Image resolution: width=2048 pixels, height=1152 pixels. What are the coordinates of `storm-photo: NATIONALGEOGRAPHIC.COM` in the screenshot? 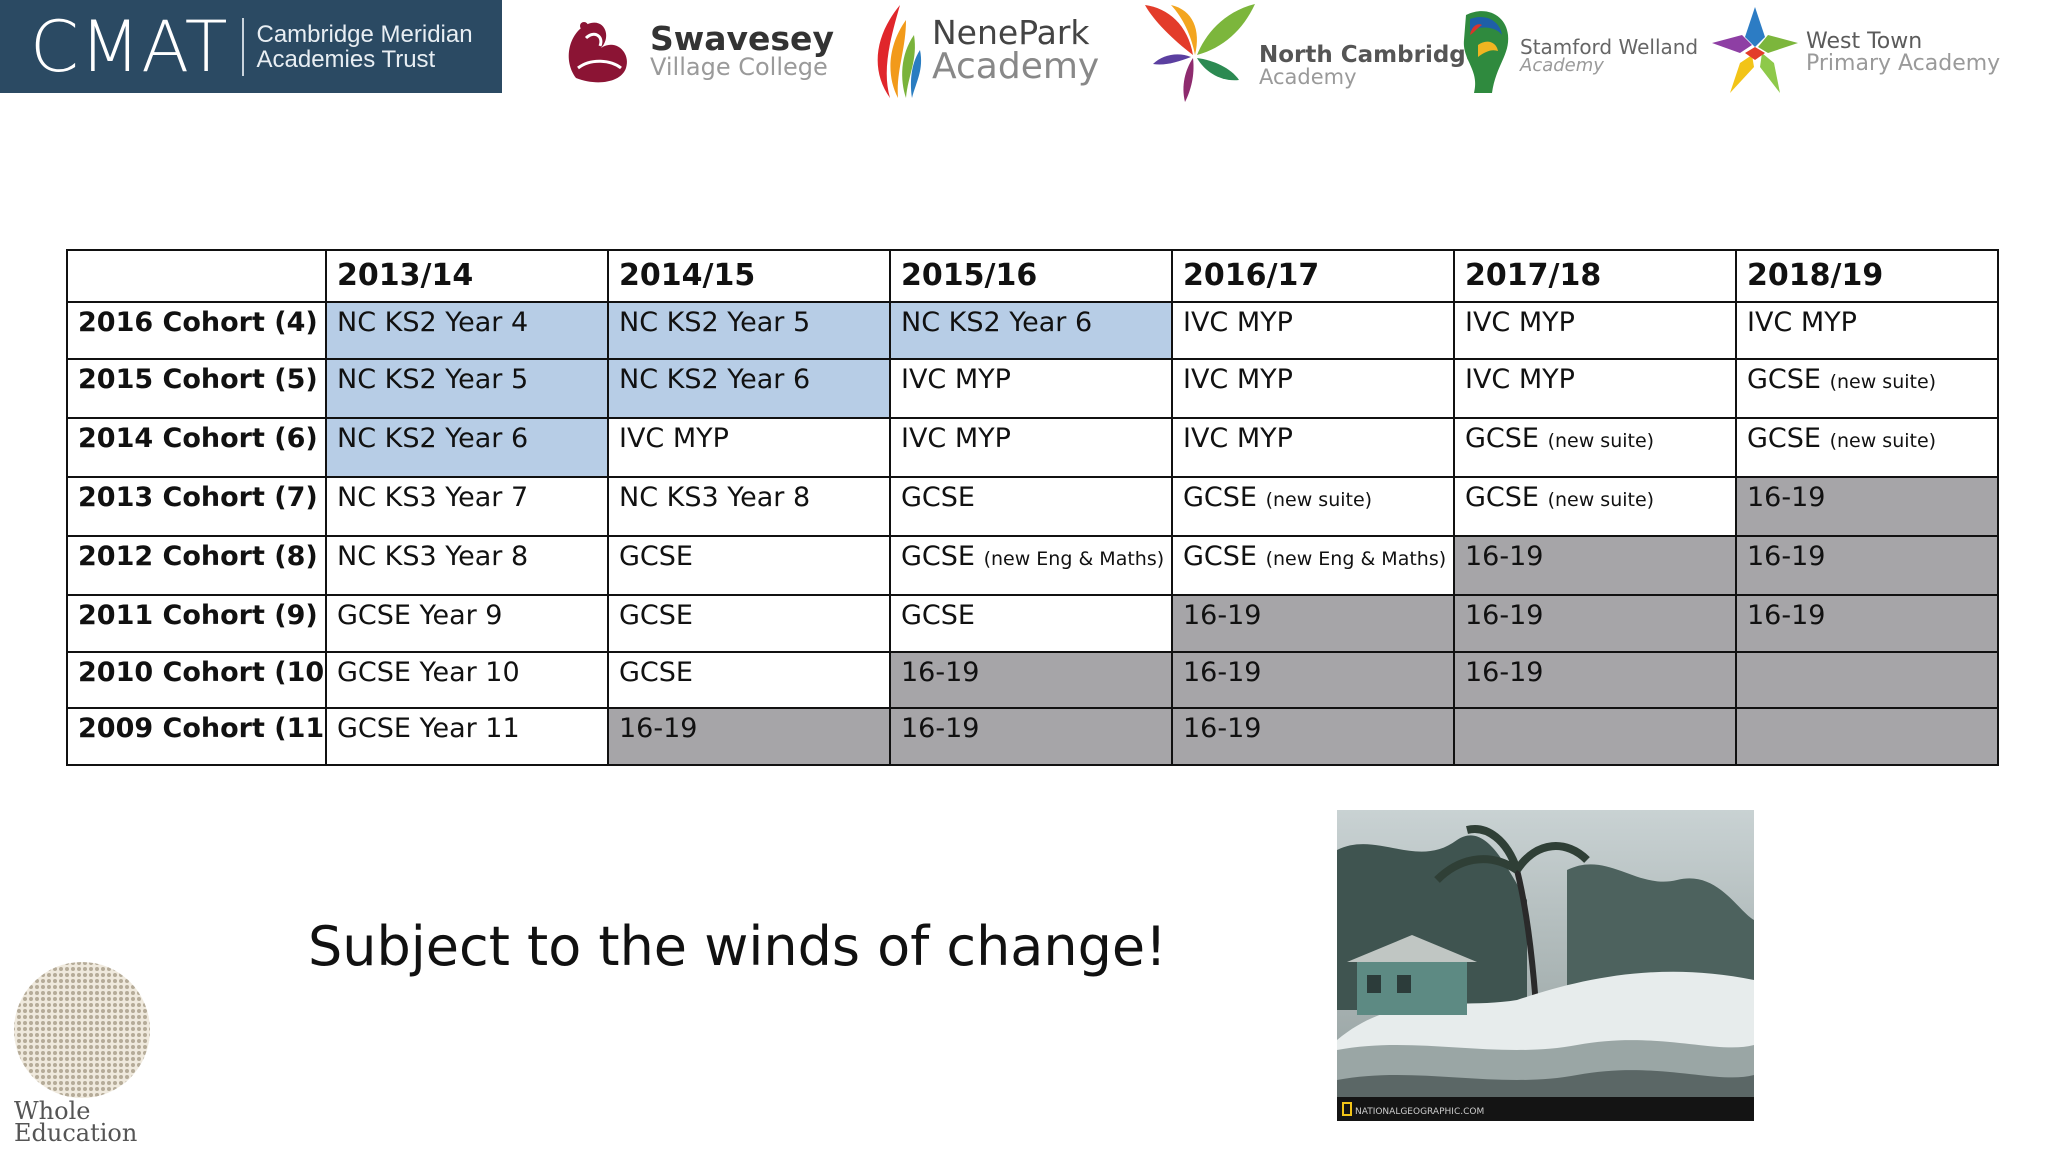 It's located at (1545, 965).